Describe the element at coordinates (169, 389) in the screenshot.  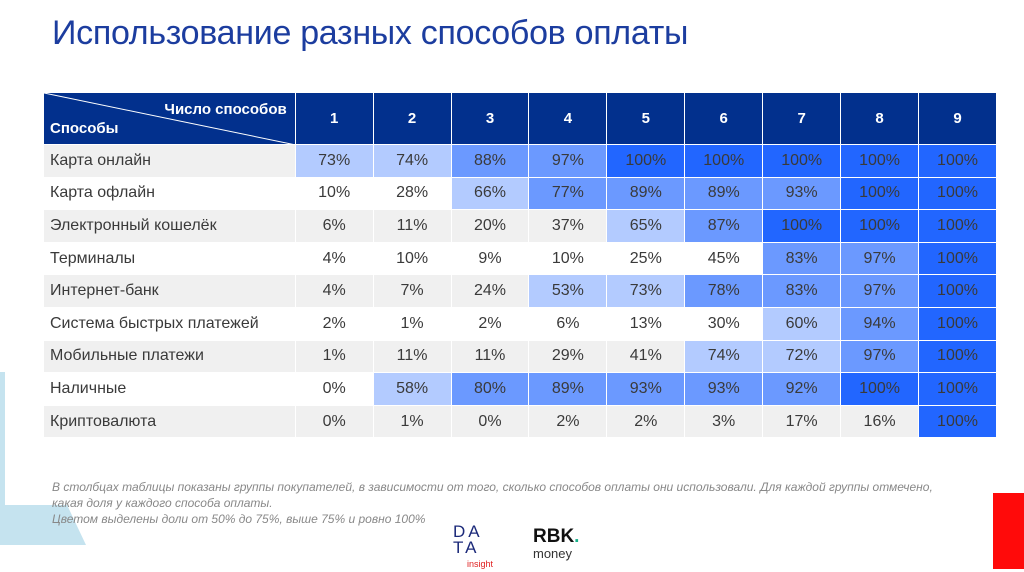
I see `row-label: Наличные` at that location.